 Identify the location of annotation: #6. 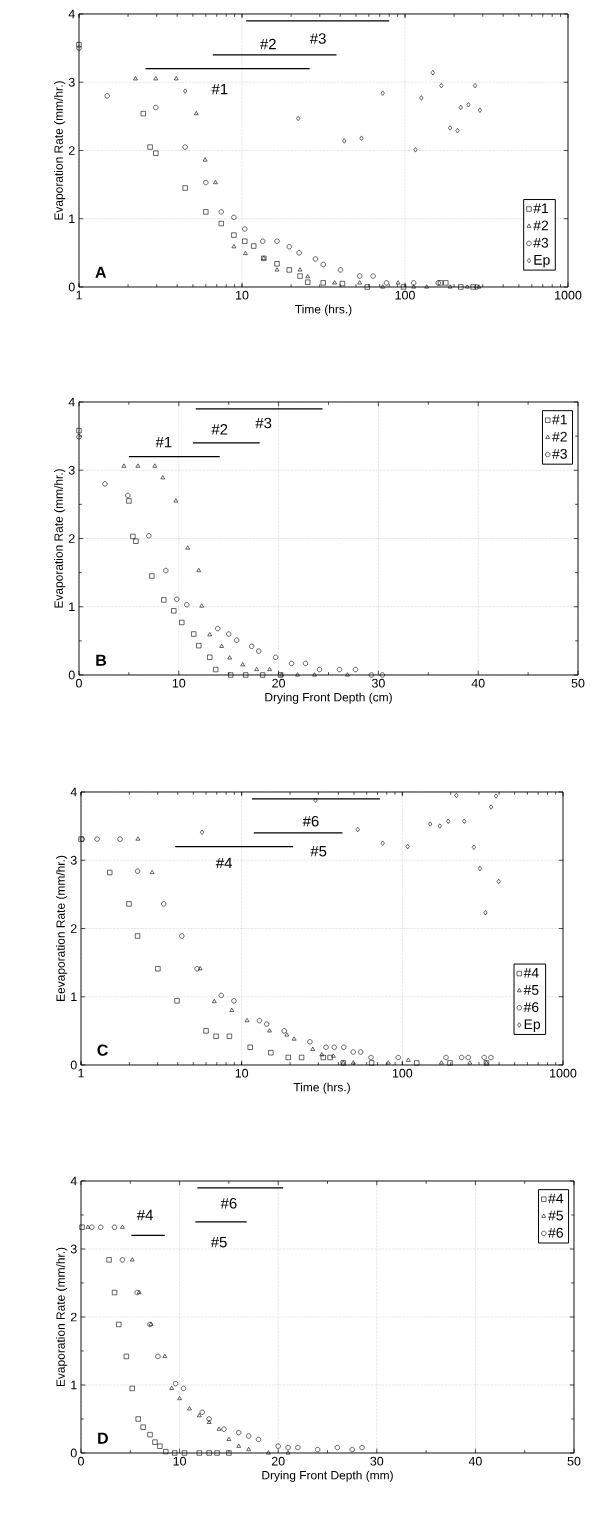
(228, 1203).